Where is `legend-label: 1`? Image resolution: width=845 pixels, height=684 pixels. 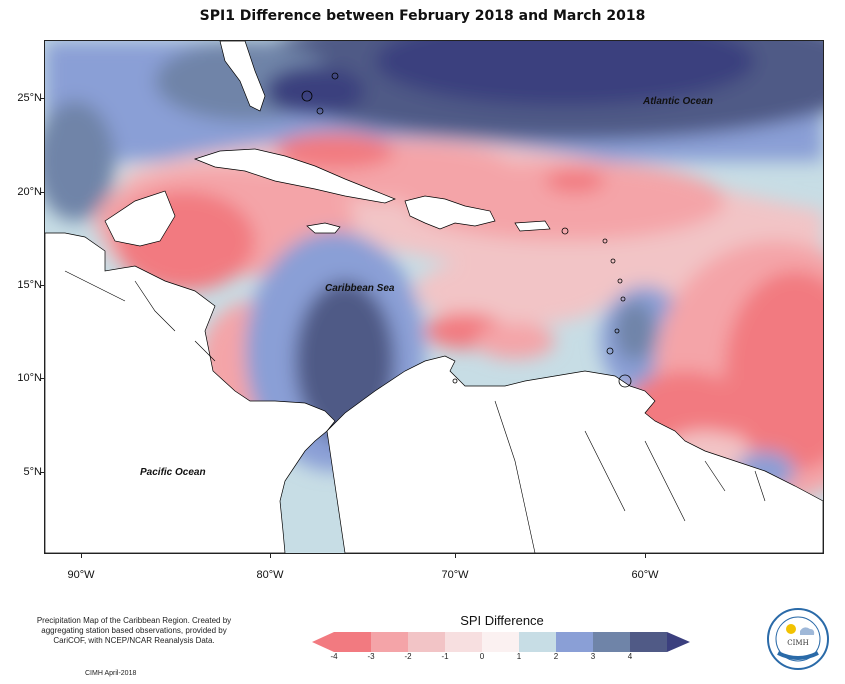 legend-label: 1 is located at coordinates (519, 656).